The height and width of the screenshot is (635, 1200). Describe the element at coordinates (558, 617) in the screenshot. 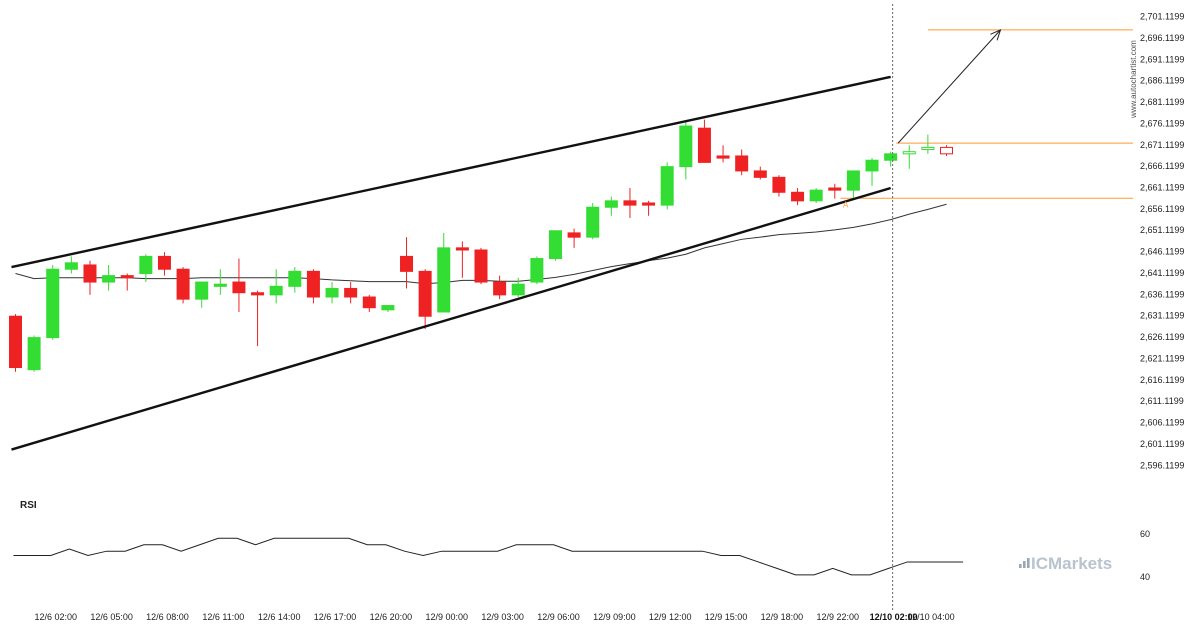

I see `time-tick-label: 12/9 06:00` at that location.